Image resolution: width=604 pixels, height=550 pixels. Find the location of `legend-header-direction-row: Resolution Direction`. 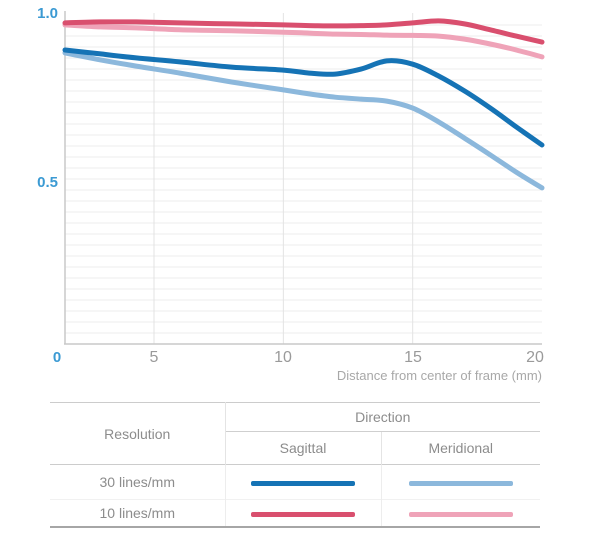

legend-header-direction-row: Resolution Direction is located at coordinates (295, 433).